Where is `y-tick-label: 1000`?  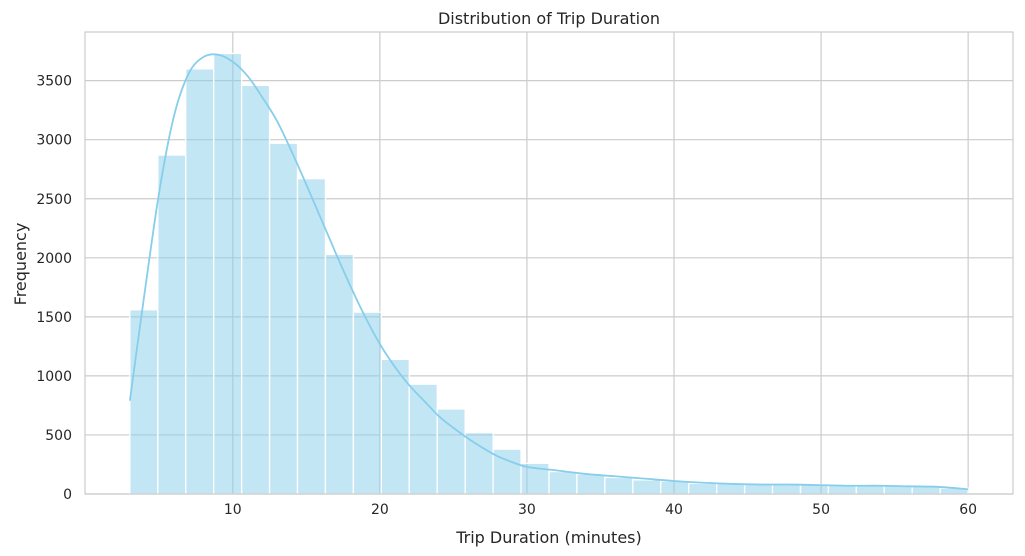 y-tick-label: 1000 is located at coordinates (54, 377).